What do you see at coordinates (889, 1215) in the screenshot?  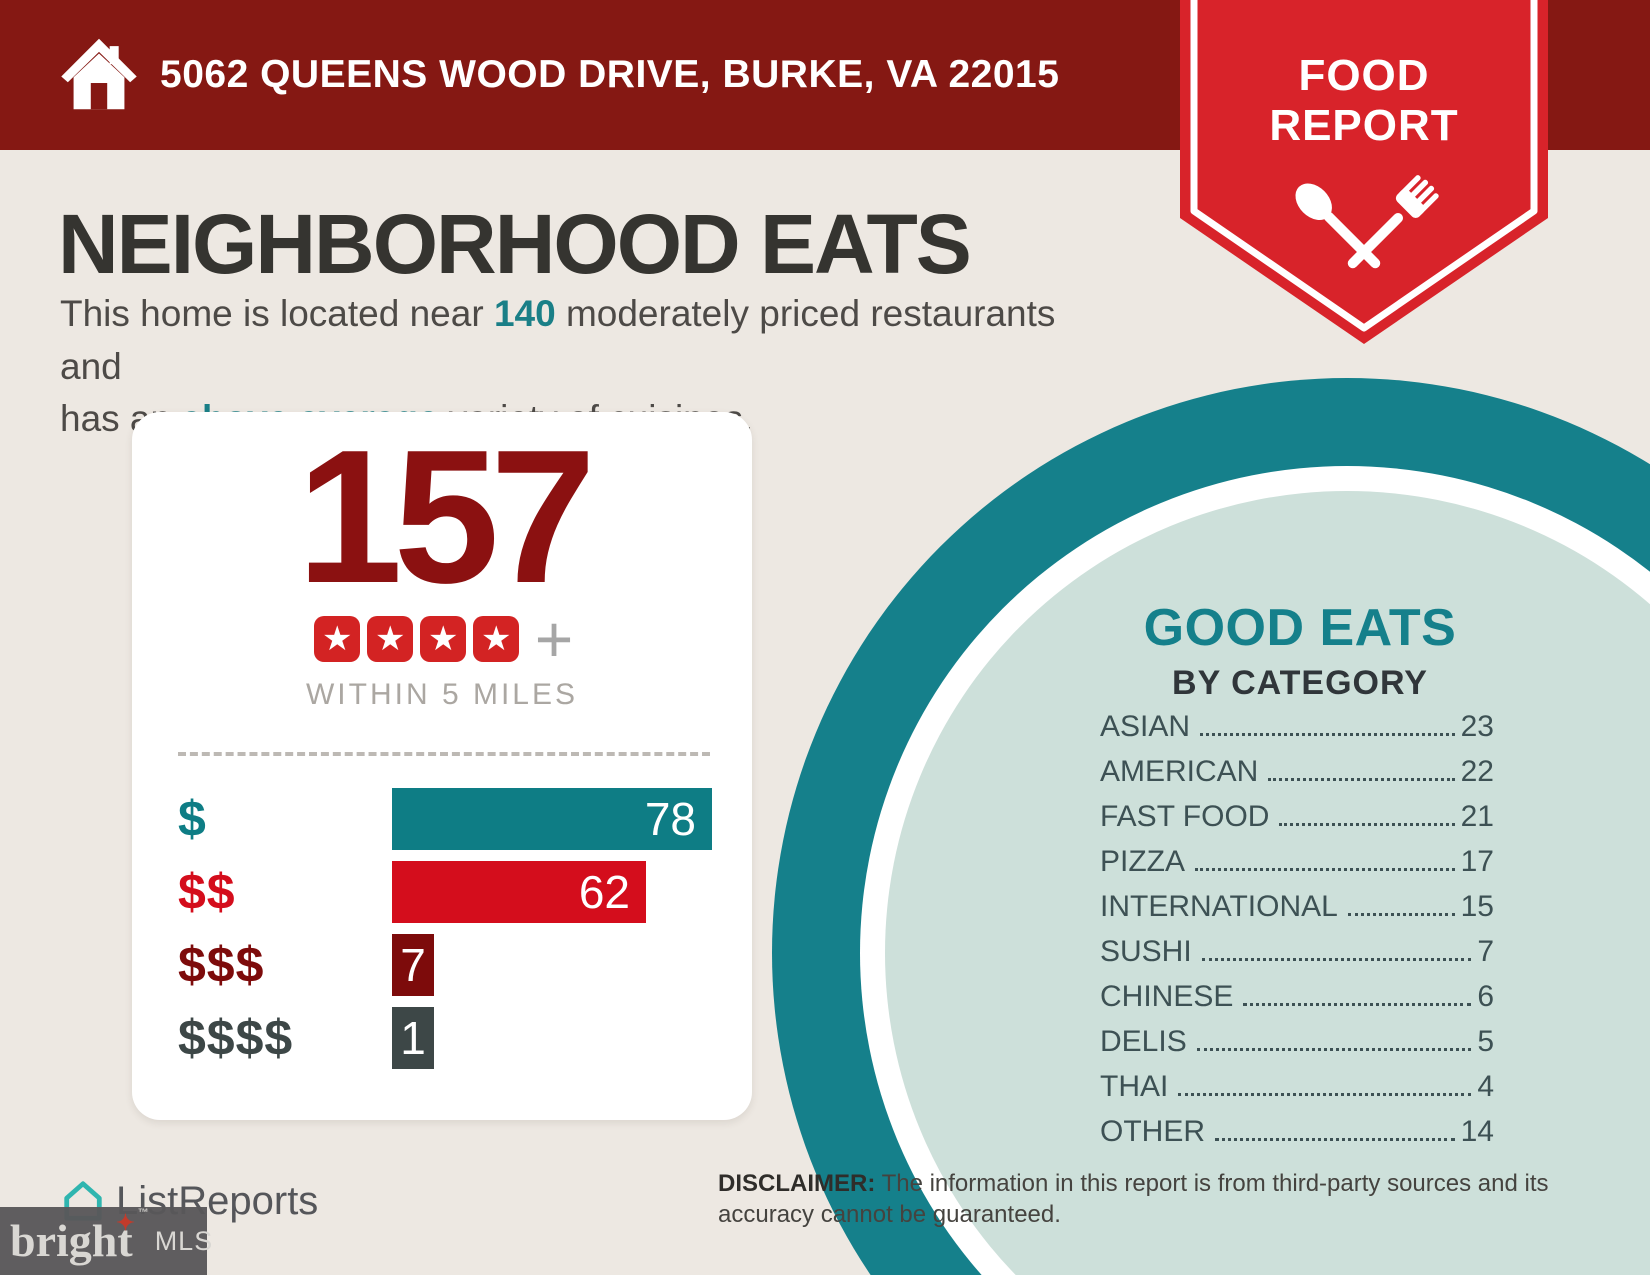 I see `disclaimer-line2: accuracy cannot be guaranteed.` at bounding box center [889, 1215].